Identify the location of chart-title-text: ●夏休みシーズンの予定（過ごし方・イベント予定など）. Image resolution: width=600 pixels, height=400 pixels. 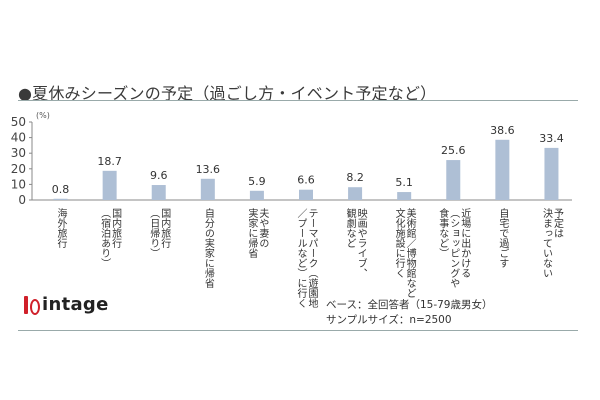
(227, 93).